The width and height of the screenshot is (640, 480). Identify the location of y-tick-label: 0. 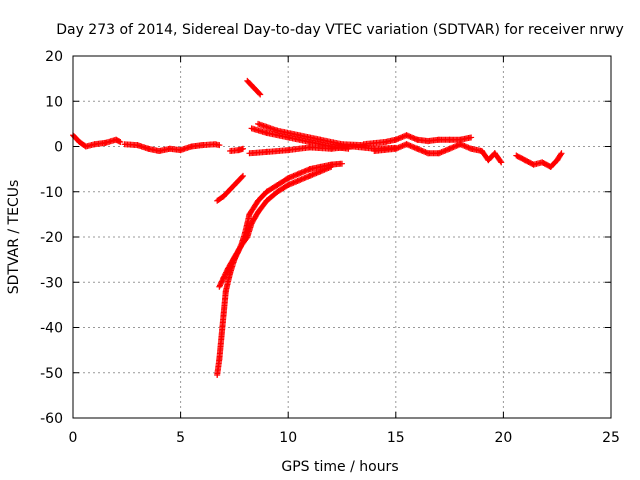
(58, 148).